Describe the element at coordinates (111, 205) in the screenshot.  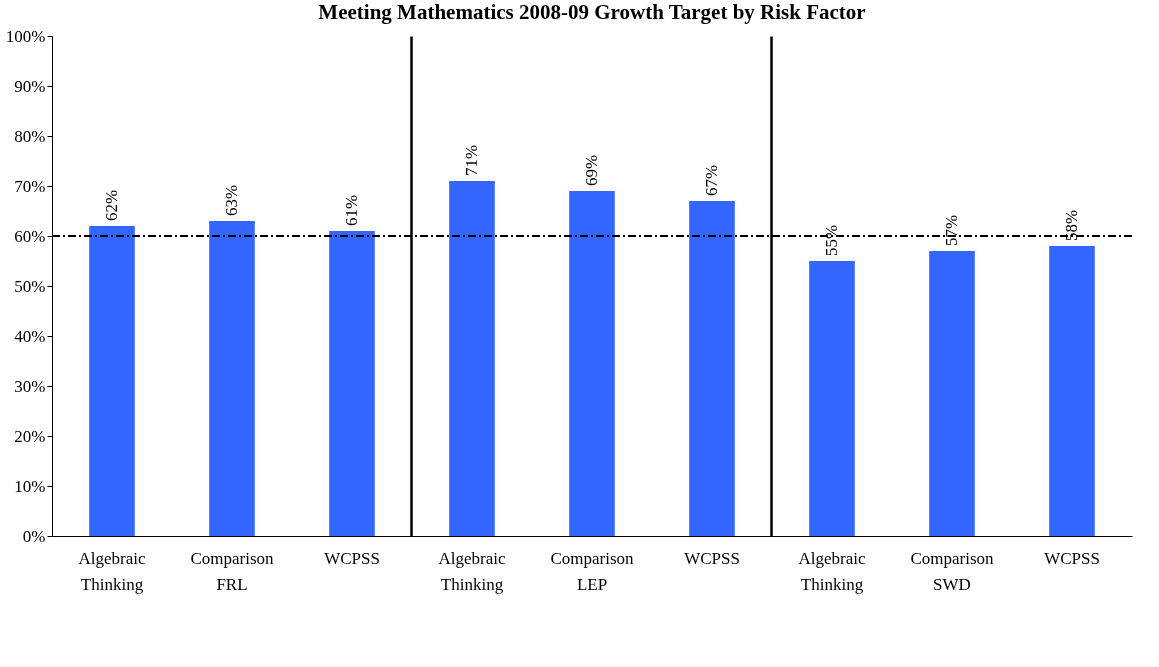
I see `data-label: 62%` at that location.